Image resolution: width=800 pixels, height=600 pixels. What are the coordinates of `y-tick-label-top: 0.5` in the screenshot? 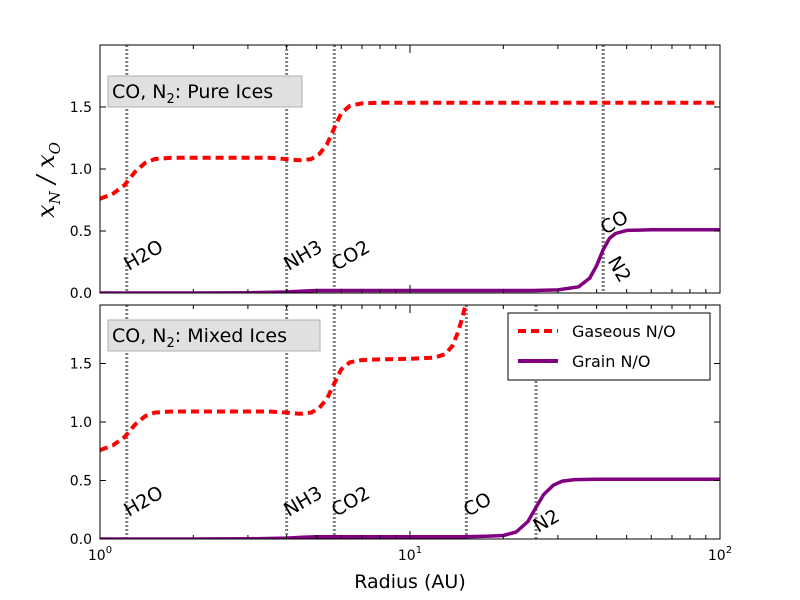 It's located at (81, 232).